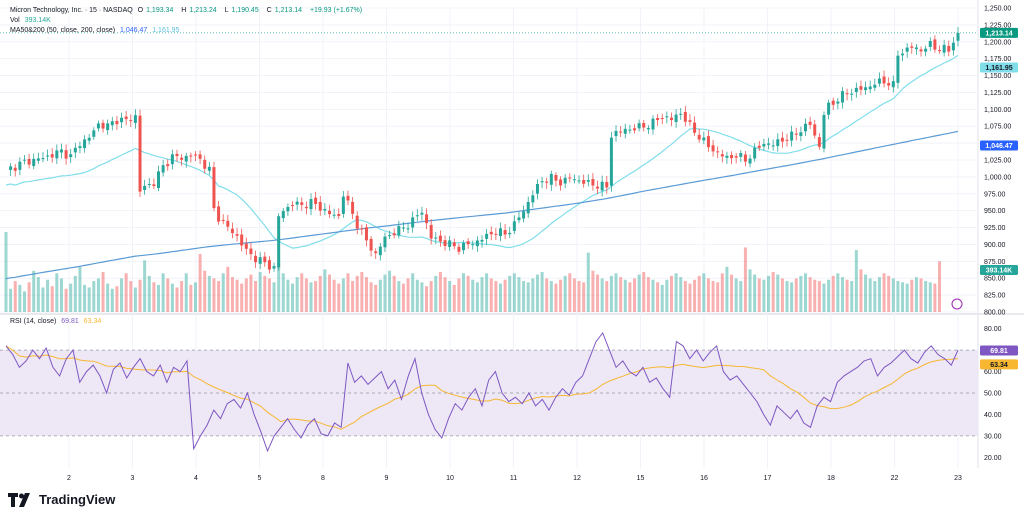 This screenshot has width=1024, height=517. Describe the element at coordinates (19, 499) in the screenshot. I see `tradingview-logo-icon` at that location.